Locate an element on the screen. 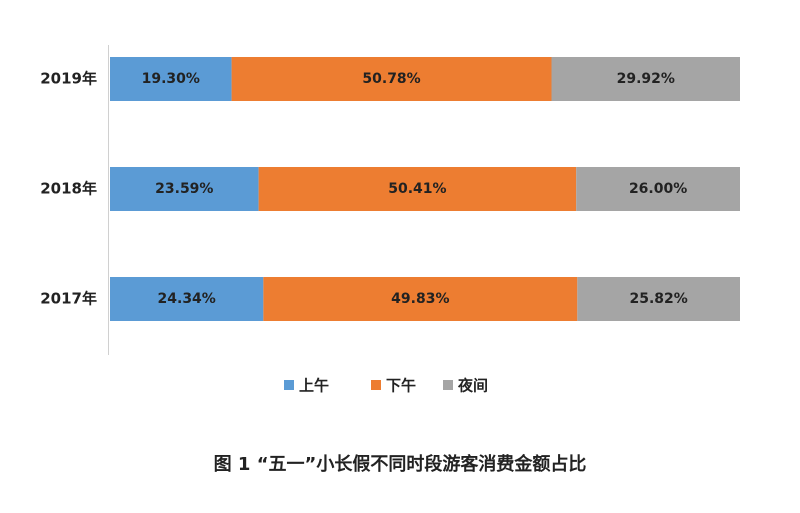 The height and width of the screenshot is (513, 800). value-label: 19.30% is located at coordinates (171, 79).